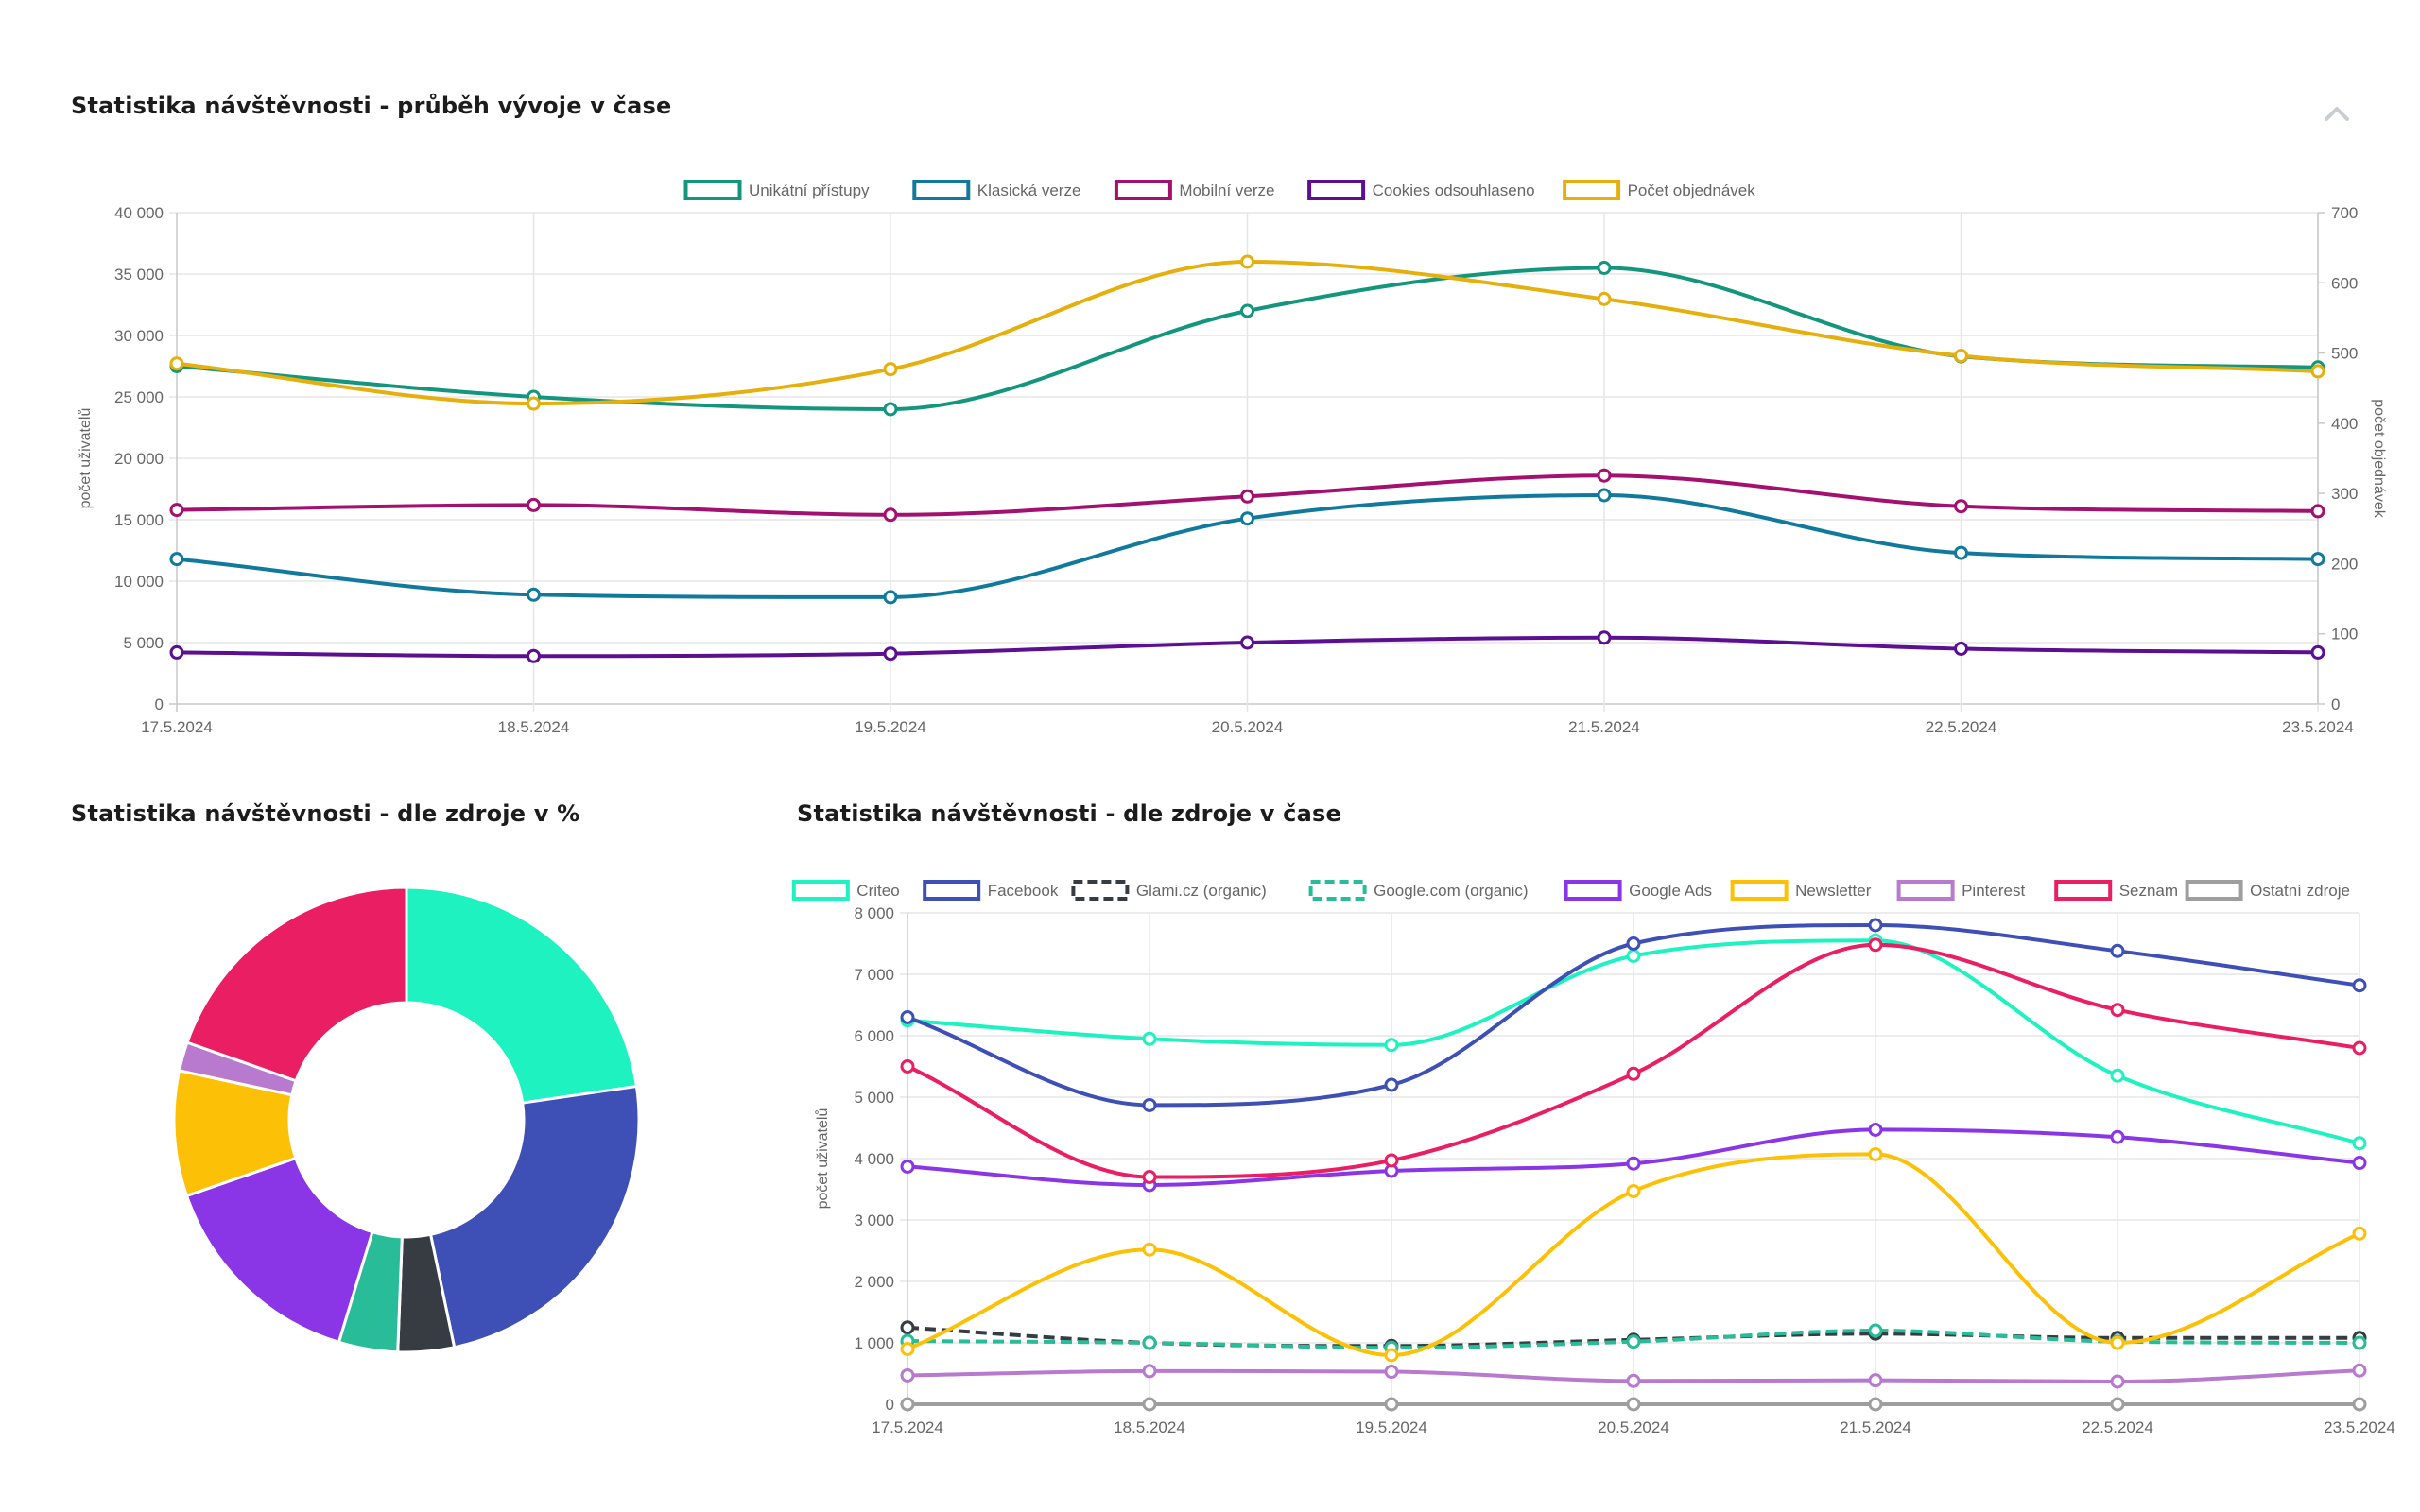 The width and height of the screenshot is (2420, 1512). Describe the element at coordinates (1659, 190) in the screenshot. I see `legend-item-pocet-objednavek: Počet objednávek` at that location.